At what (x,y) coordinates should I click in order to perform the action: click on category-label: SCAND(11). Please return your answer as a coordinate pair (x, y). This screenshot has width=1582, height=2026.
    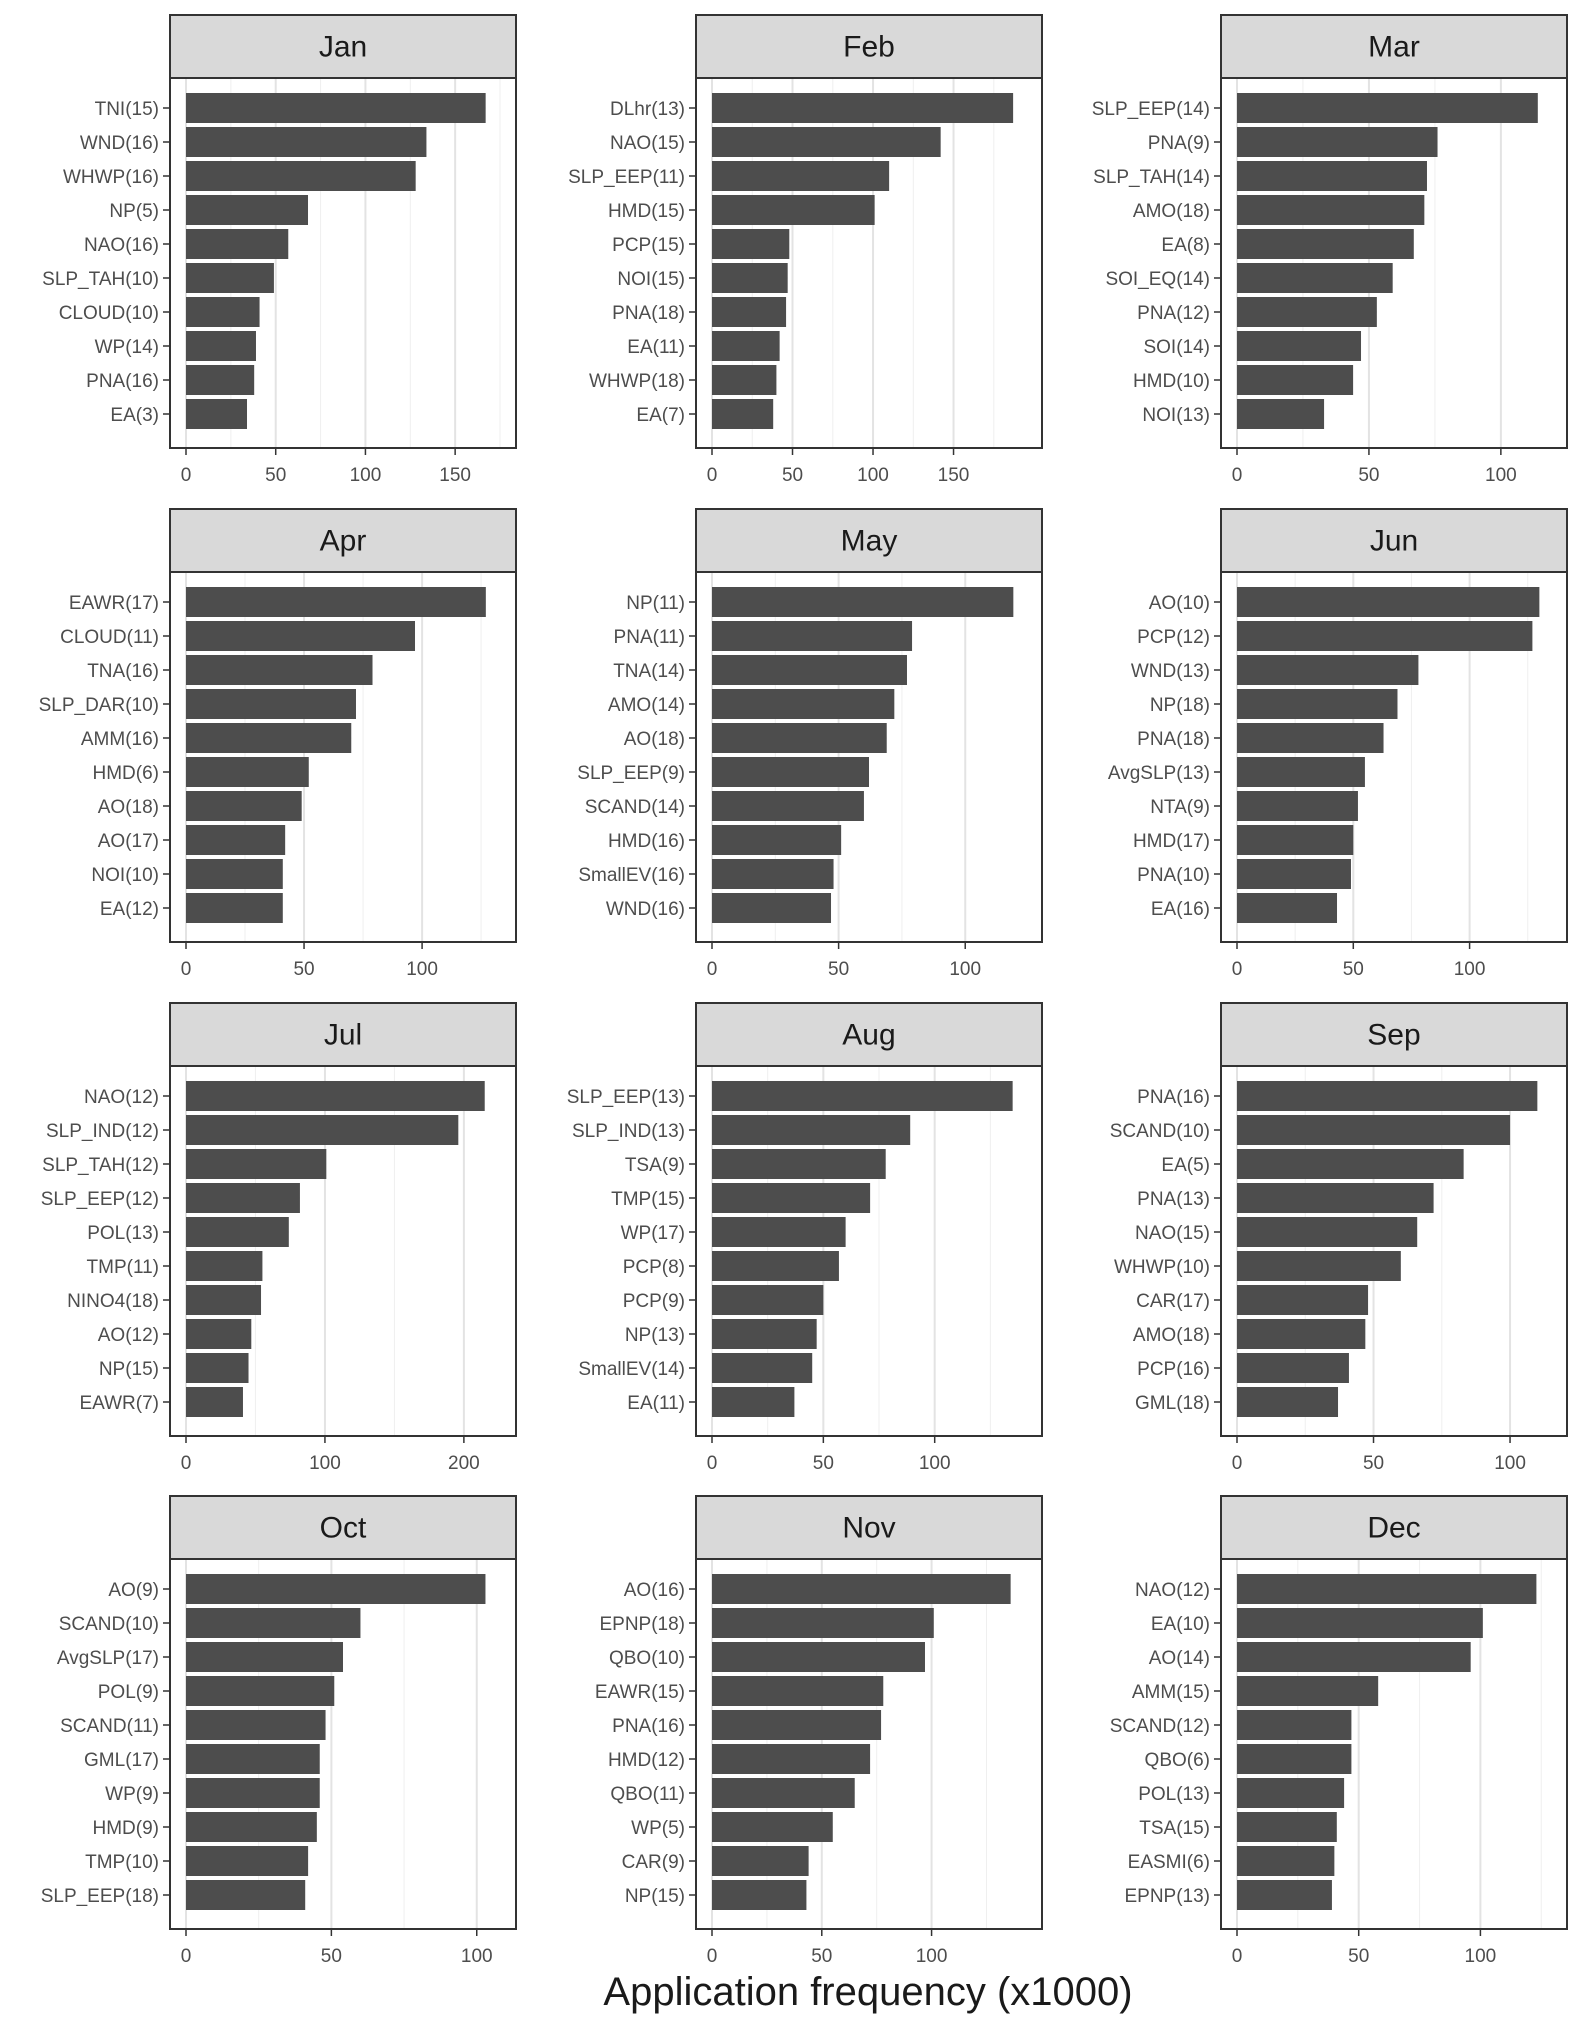
    Looking at the image, I should click on (109, 1726).